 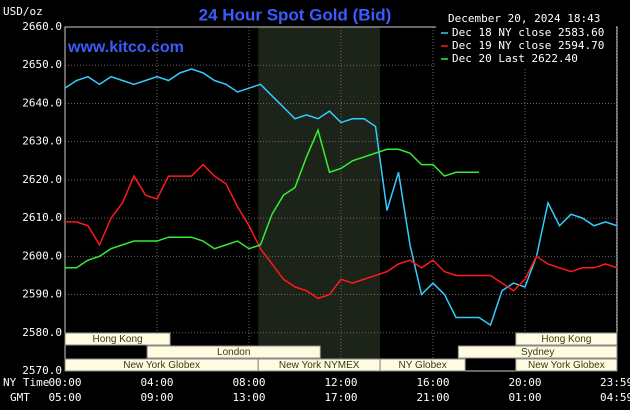 What do you see at coordinates (64, 397) in the screenshot?
I see `x-tick-label-gmt: 05:00` at bounding box center [64, 397].